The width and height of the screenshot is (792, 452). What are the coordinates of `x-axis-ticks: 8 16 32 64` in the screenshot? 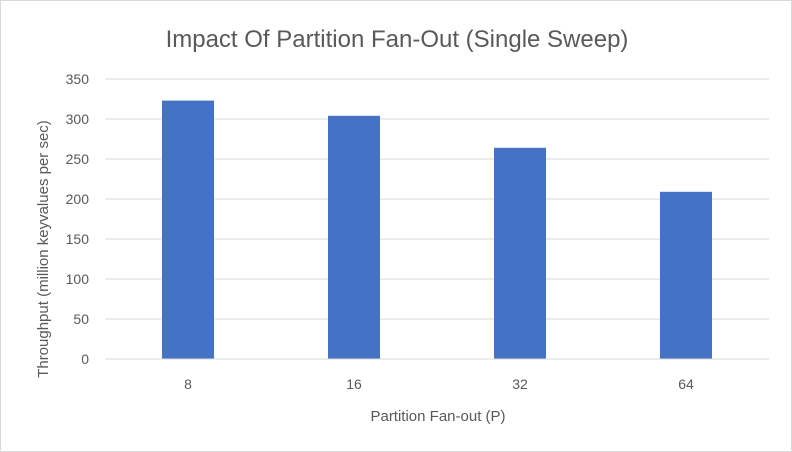 It's located at (439, 384).